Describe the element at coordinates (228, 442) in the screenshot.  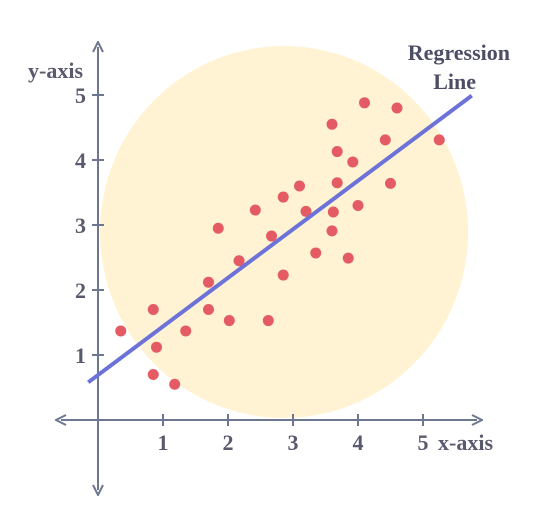
I see `x-tick-label: 2` at that location.